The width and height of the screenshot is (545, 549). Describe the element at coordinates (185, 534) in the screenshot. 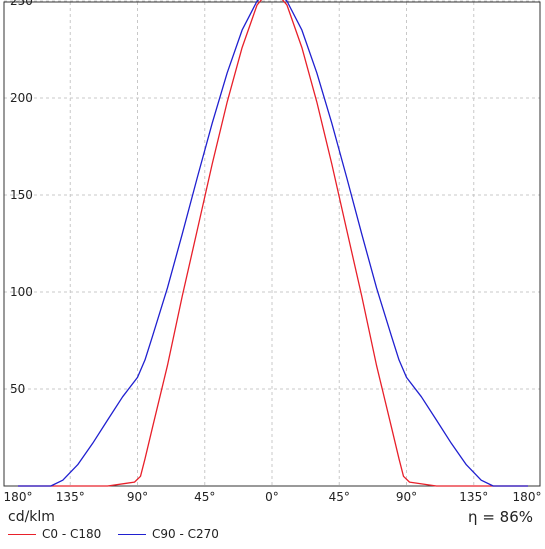

I see `legend-label: C90 - C270` at that location.